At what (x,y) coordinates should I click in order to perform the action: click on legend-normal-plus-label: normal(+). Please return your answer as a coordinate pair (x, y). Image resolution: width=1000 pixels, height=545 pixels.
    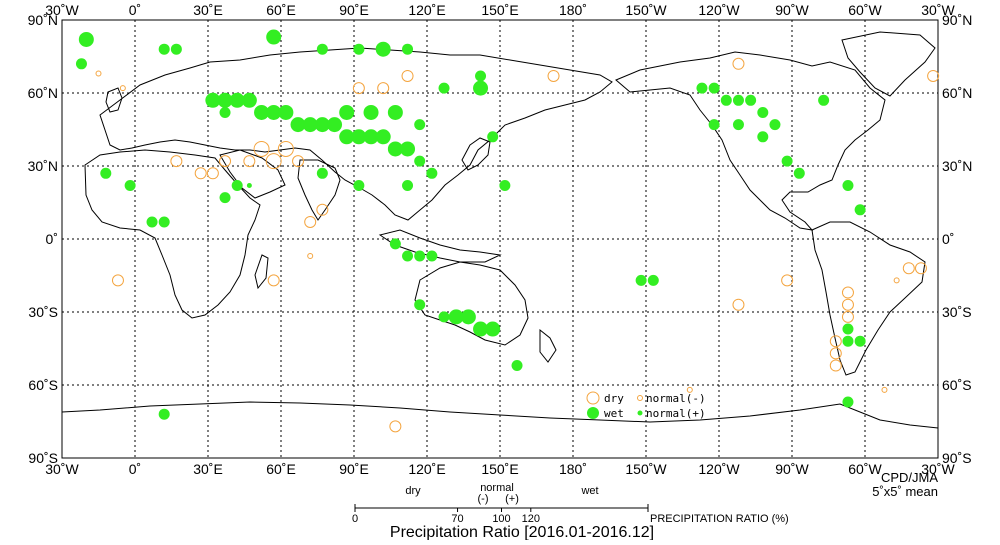
    Looking at the image, I should click on (676, 413).